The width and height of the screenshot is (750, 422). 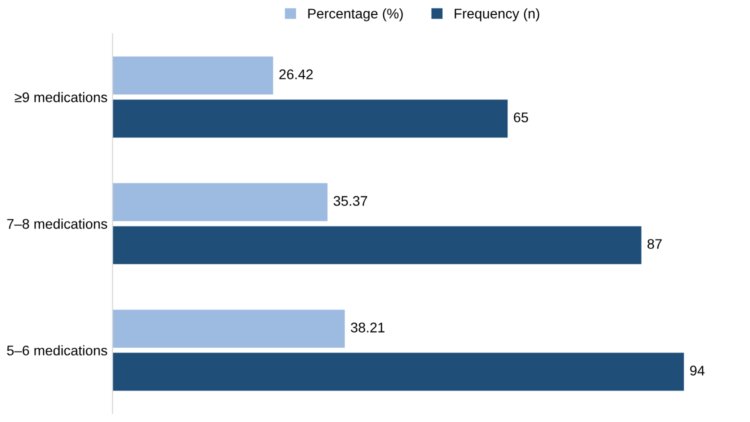 What do you see at coordinates (57, 350) in the screenshot?
I see `y-tick-label: 5–6 medications` at bounding box center [57, 350].